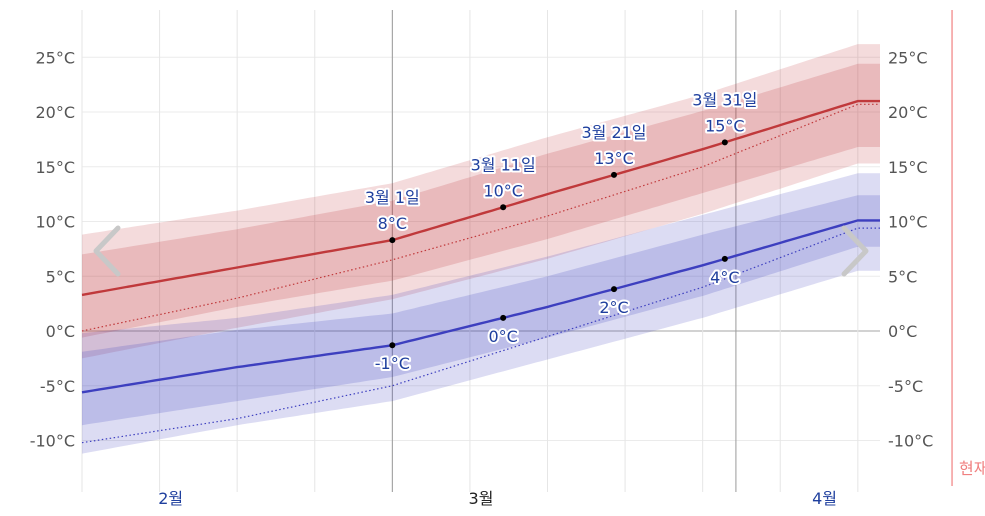  What do you see at coordinates (55, 167) in the screenshot?
I see `y-tick-label-left: 15°C` at bounding box center [55, 167].